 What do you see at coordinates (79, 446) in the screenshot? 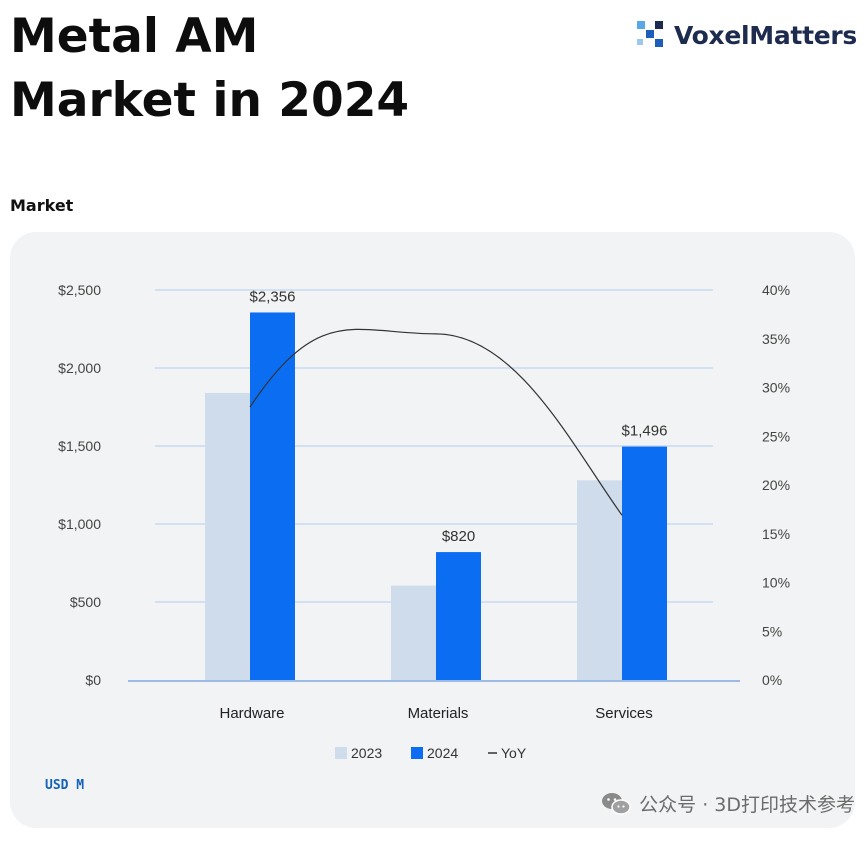
I see `y-tick-label: $1,500` at bounding box center [79, 446].